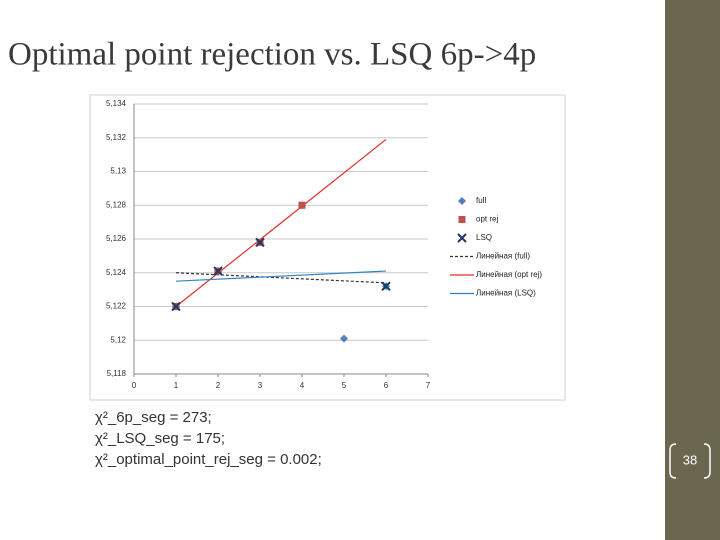 The height and width of the screenshot is (540, 720). What do you see at coordinates (506, 293) in the screenshot?
I see `legend-label: Линейная (LSQ)` at bounding box center [506, 293].